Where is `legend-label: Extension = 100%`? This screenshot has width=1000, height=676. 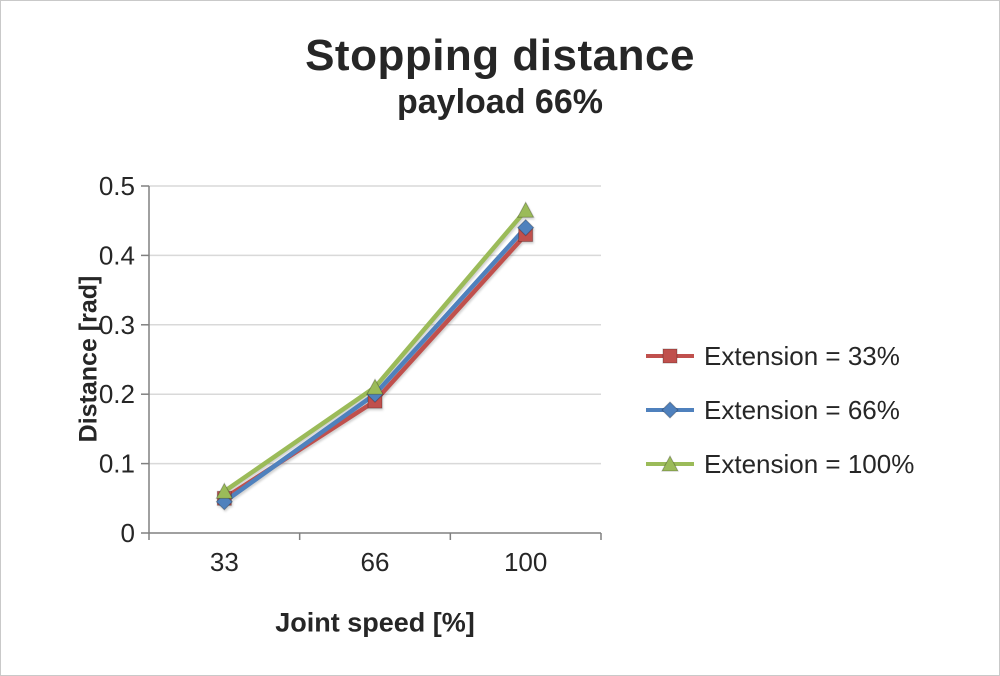
legend-label: Extension = 100% is located at coordinates (809, 463).